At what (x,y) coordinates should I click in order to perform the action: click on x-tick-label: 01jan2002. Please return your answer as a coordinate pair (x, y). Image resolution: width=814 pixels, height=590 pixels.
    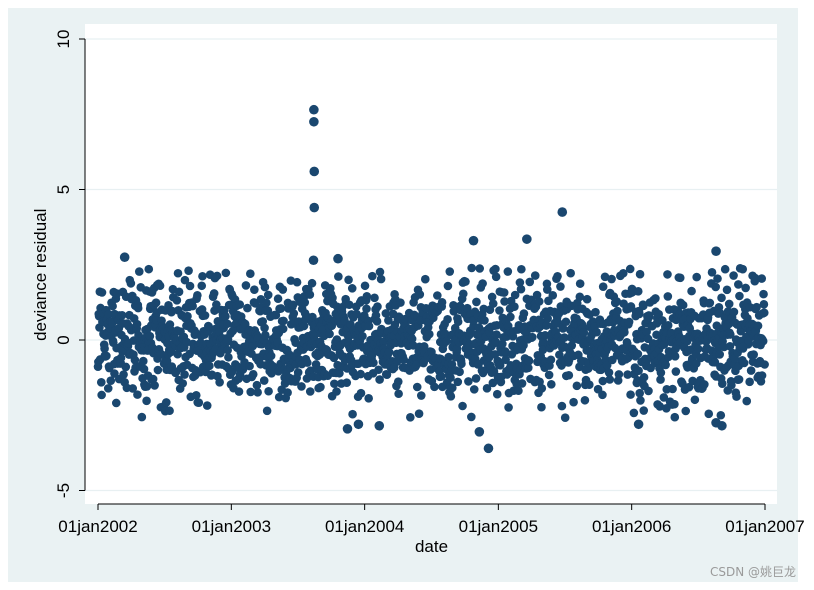
    Looking at the image, I should click on (97, 526).